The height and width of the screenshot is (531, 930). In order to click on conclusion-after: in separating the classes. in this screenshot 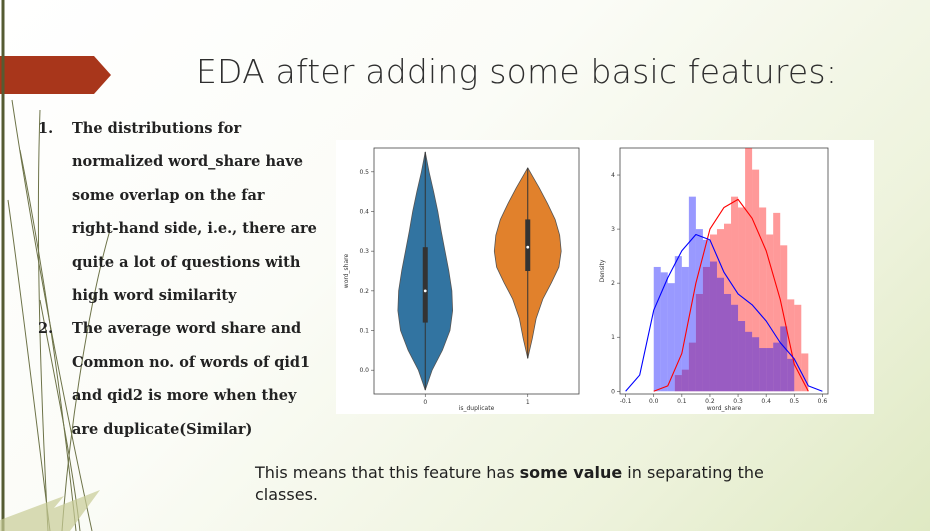, I will do `click(509, 483)`.